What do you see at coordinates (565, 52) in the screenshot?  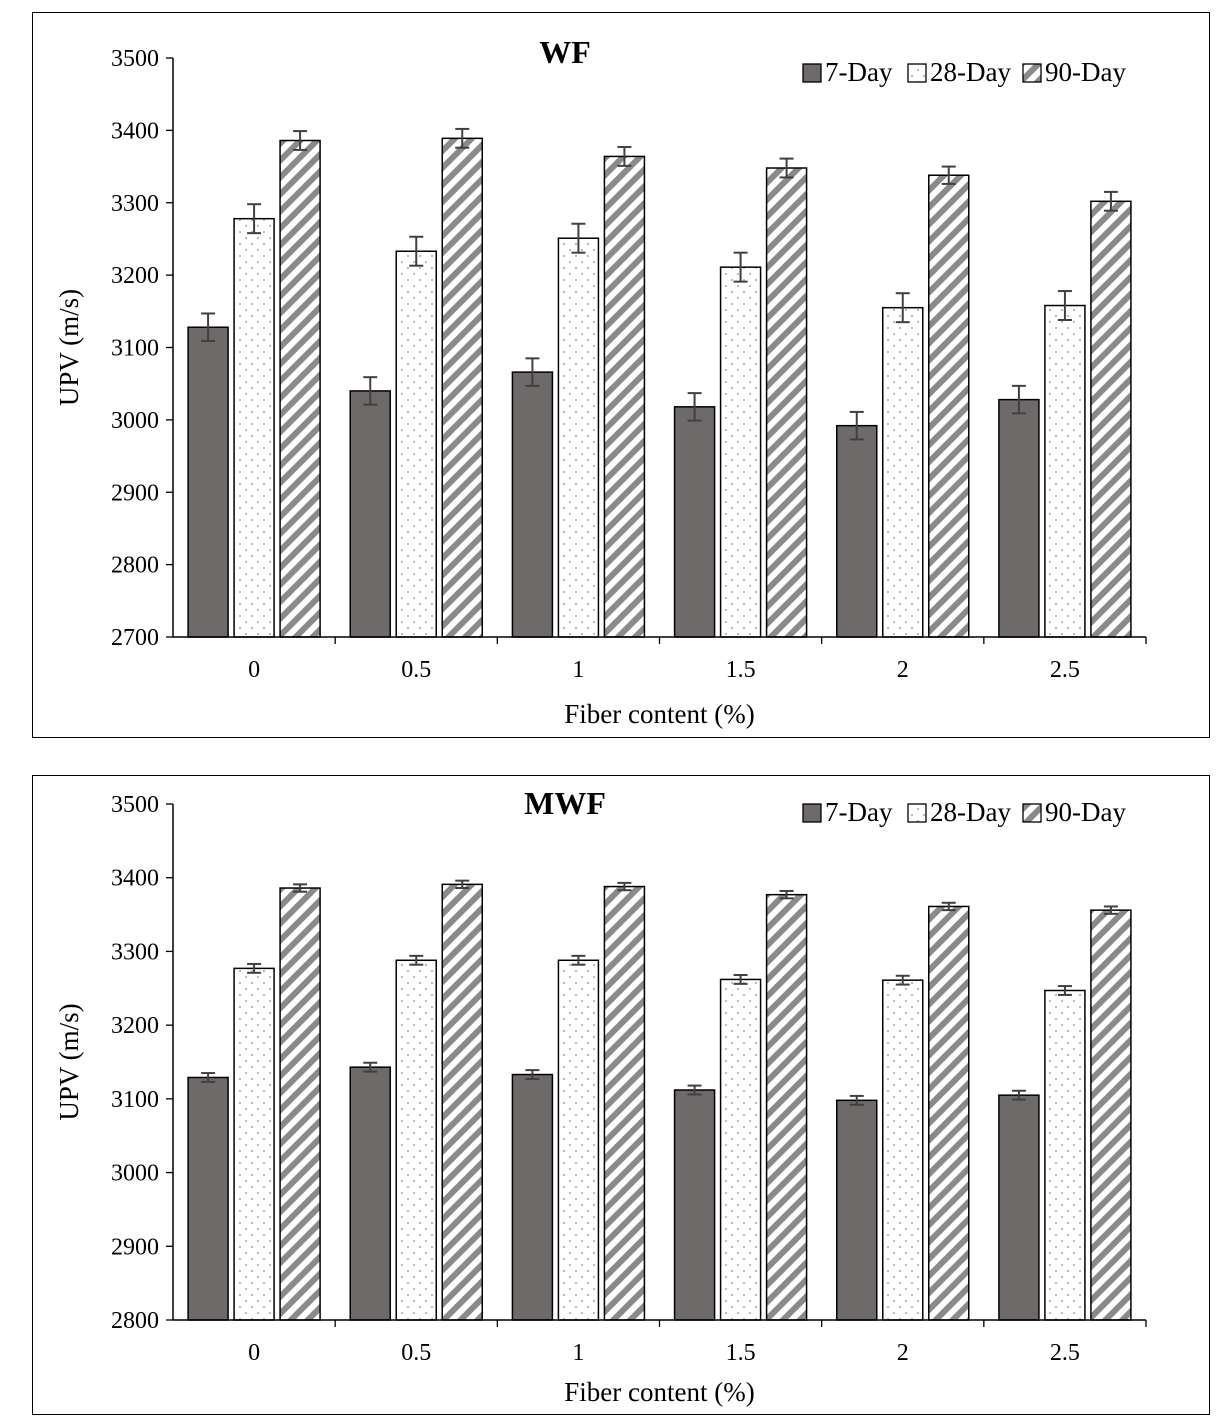 I see `chart-title: WF` at bounding box center [565, 52].